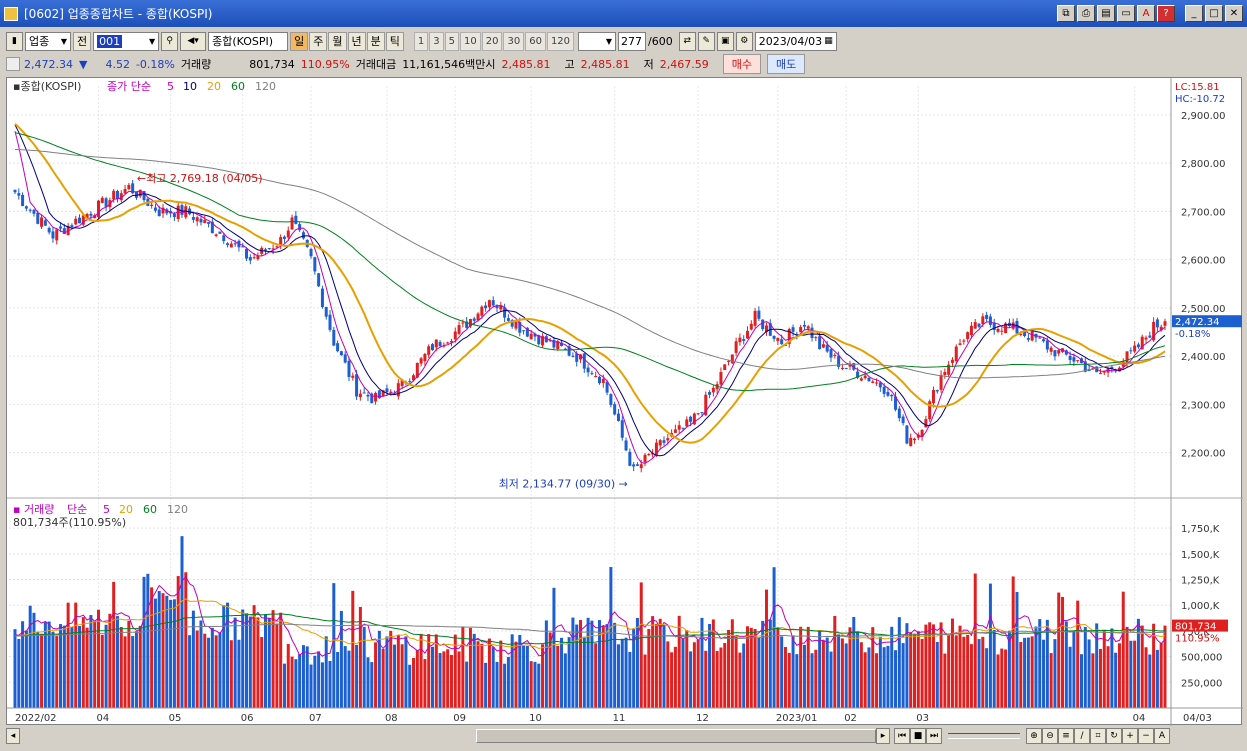 The width and height of the screenshot is (1247, 751). Describe the element at coordinates (934, 736) in the screenshot. I see `last-icon: ⏭` at that location.